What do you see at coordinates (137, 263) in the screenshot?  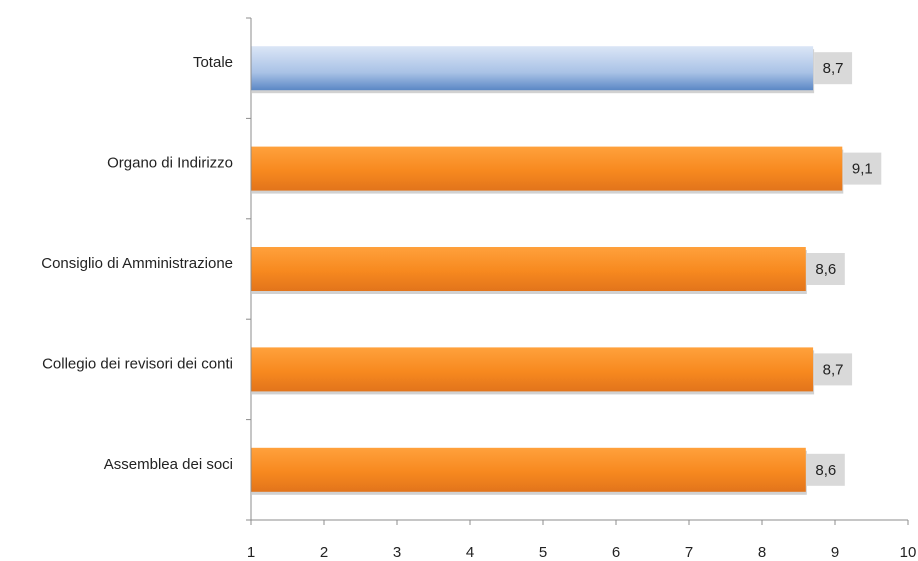 I see `category-label: Consiglio di Amministrazione` at bounding box center [137, 263].